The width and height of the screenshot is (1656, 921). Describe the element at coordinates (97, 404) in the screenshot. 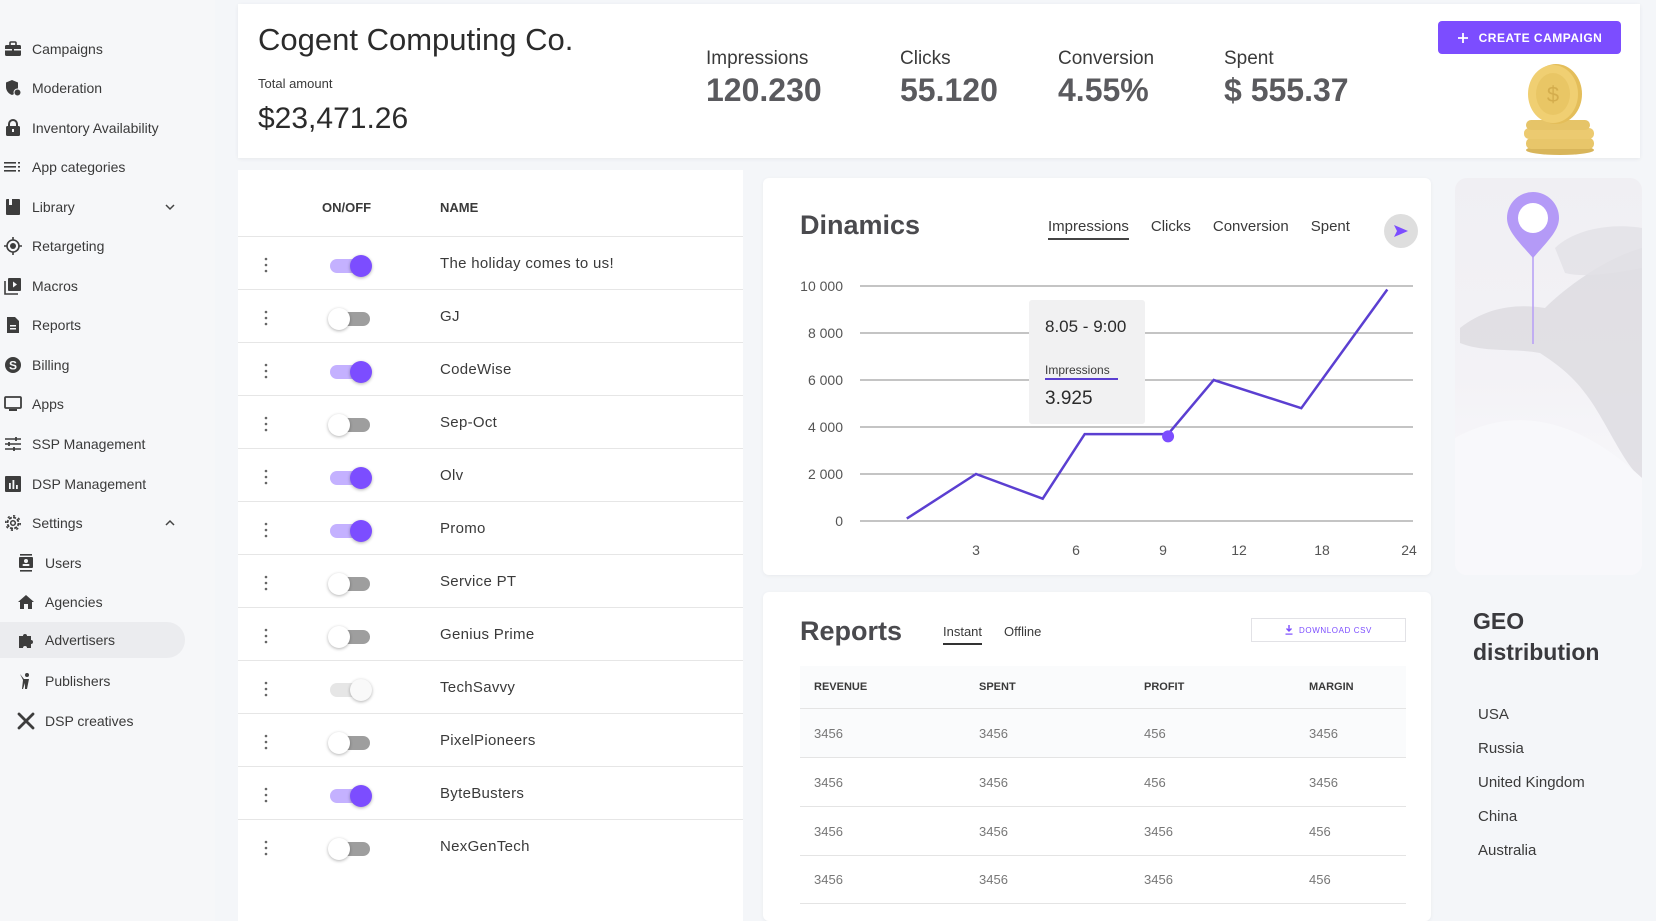

I see `sidebar-item-apps: Apps` at that location.